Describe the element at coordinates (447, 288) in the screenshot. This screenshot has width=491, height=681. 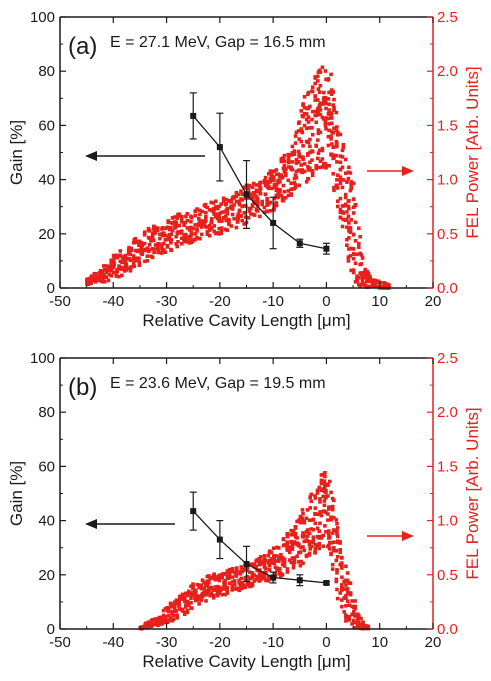
I see `y-tick-label-right: 0.0` at that location.